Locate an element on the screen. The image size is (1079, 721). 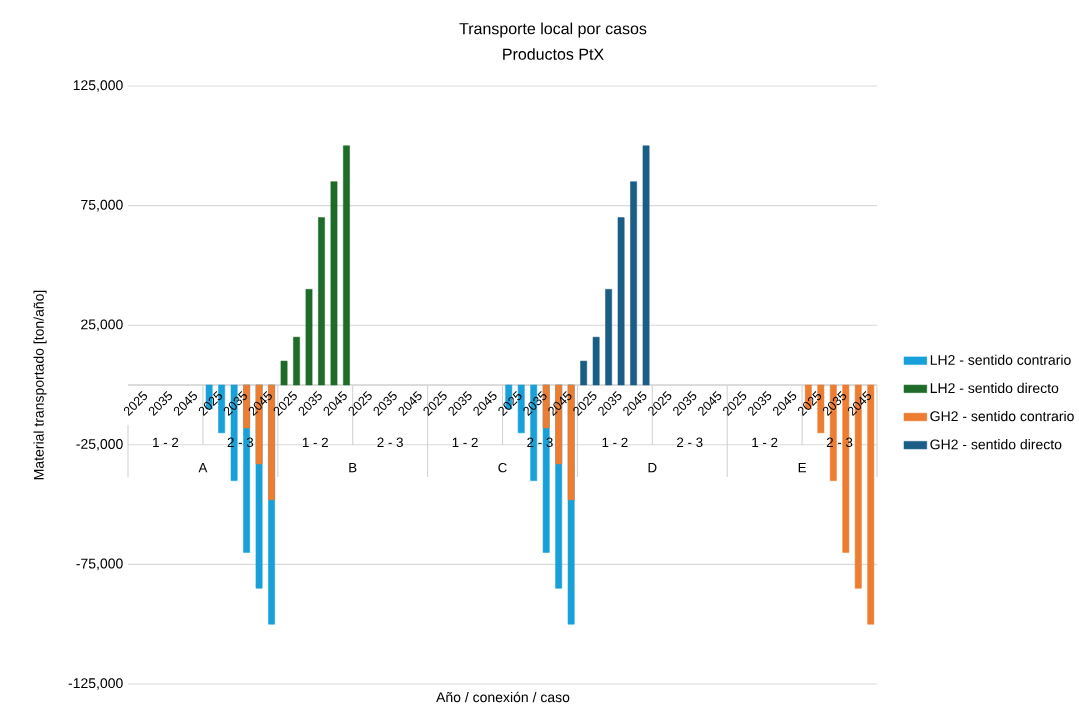
chart-title: Transporte local por casos is located at coordinates (553, 30).